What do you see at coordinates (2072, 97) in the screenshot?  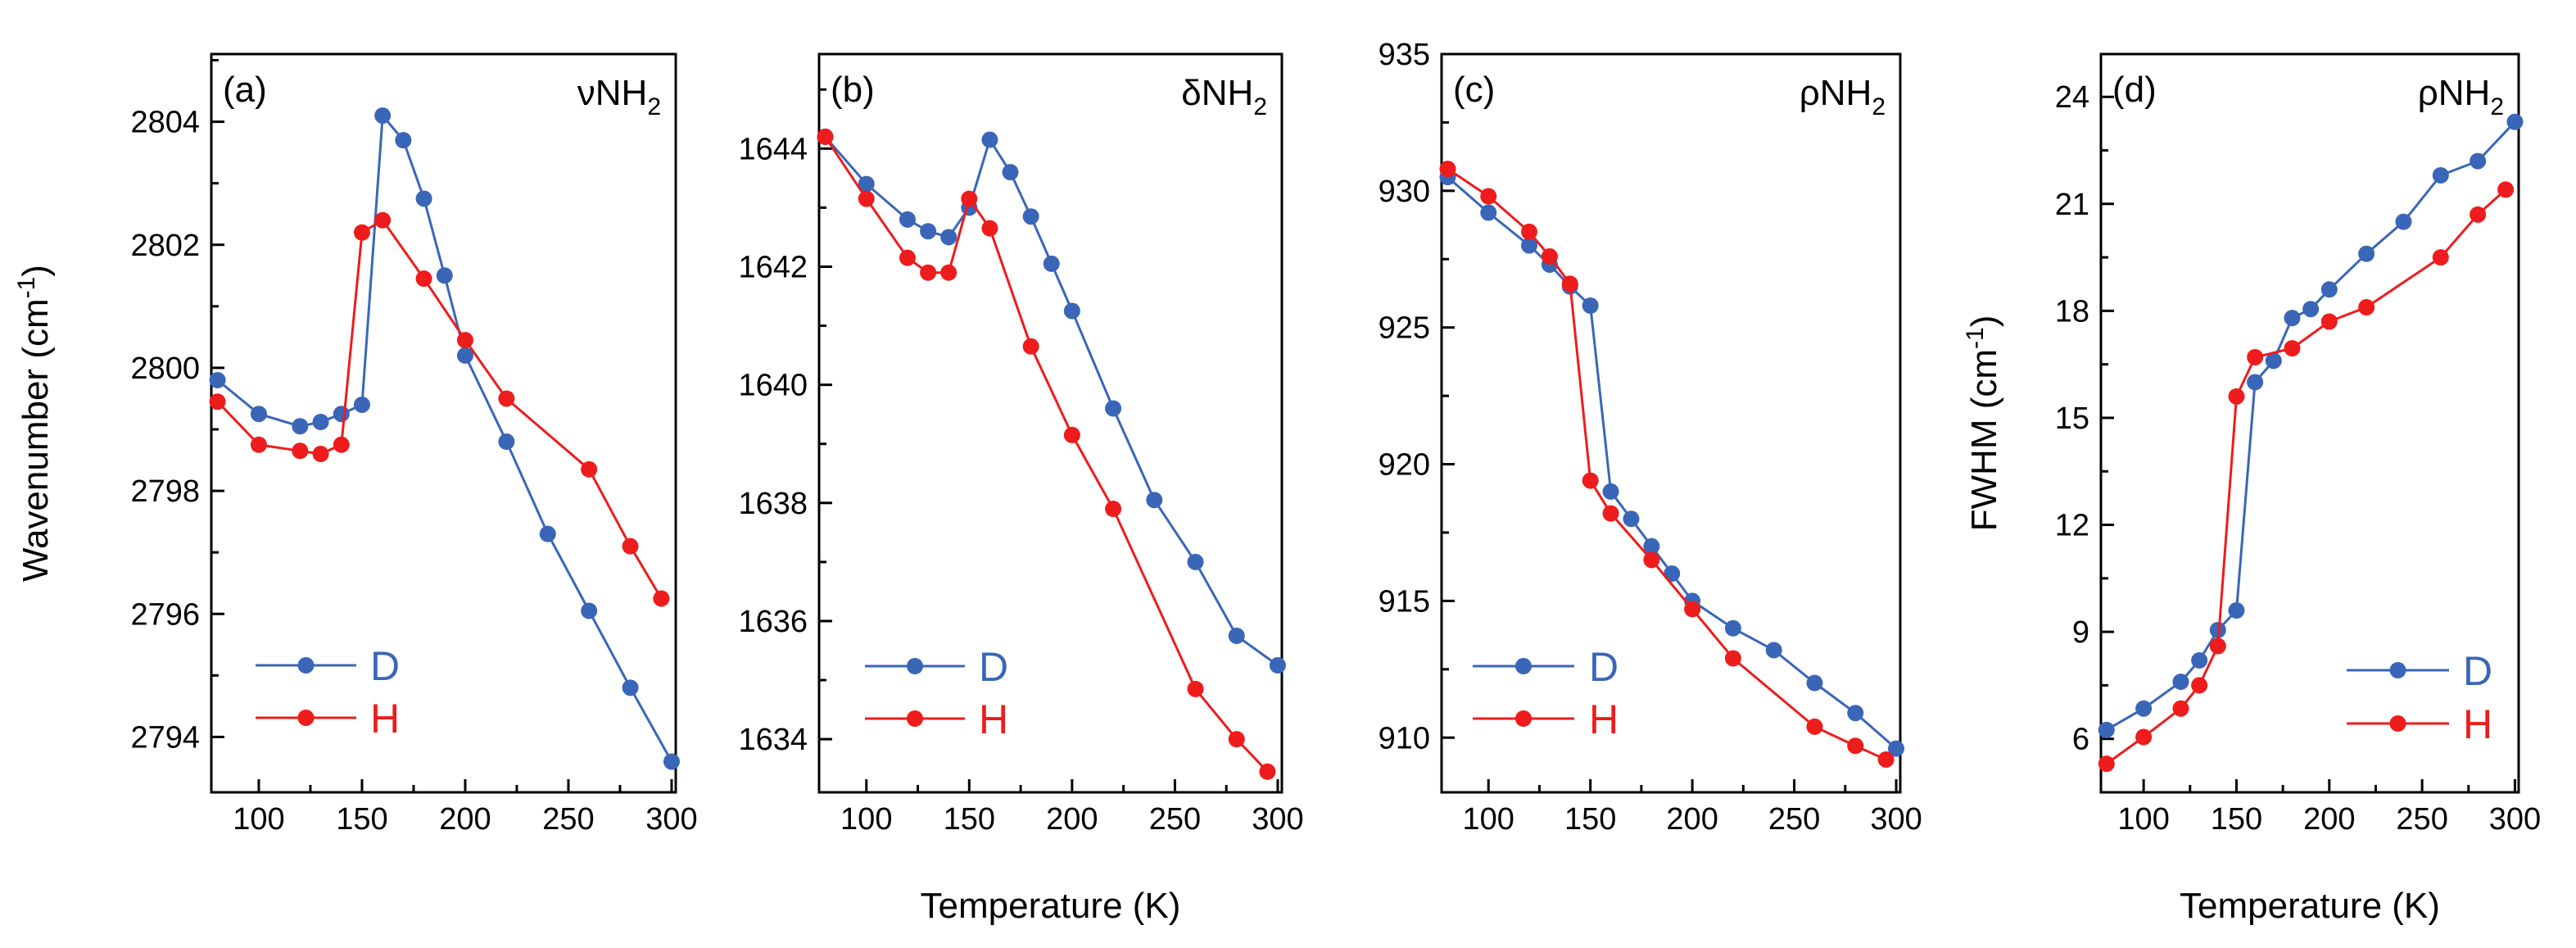 I see `y-tick-label: 24` at bounding box center [2072, 97].